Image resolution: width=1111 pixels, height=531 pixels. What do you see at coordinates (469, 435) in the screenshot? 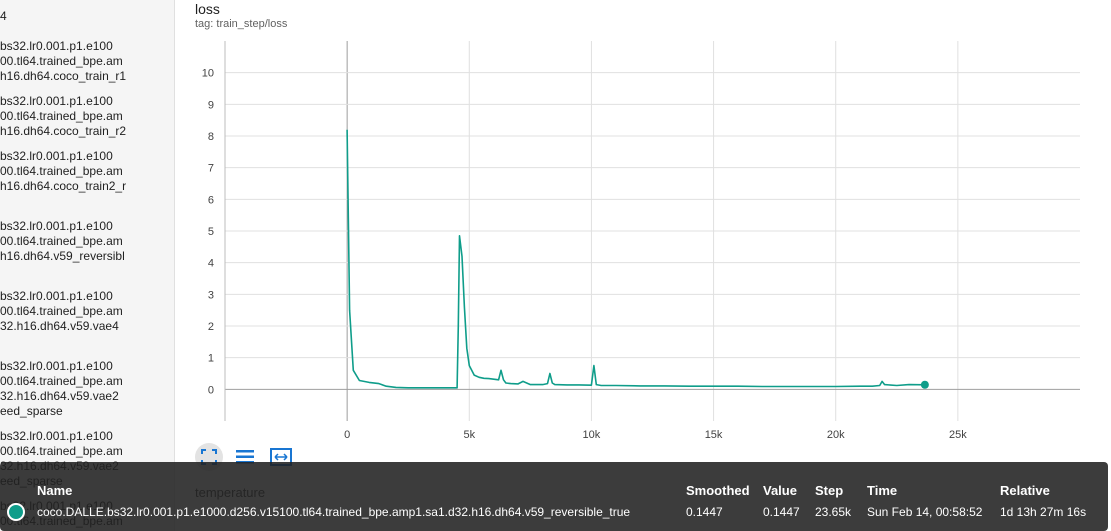
I see `x-tick-label: 5k` at bounding box center [469, 435].